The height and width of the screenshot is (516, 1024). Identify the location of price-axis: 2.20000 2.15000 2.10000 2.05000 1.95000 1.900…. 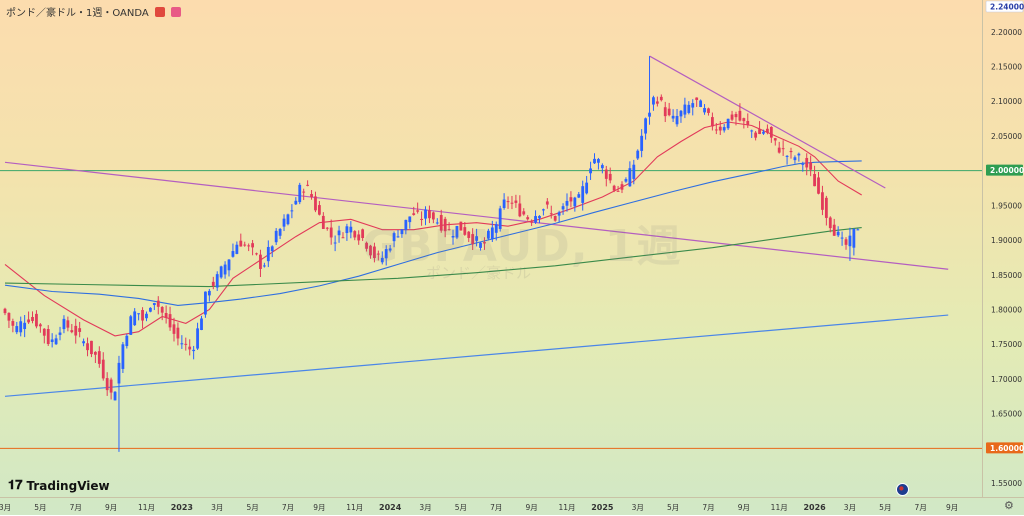
(1003, 248).